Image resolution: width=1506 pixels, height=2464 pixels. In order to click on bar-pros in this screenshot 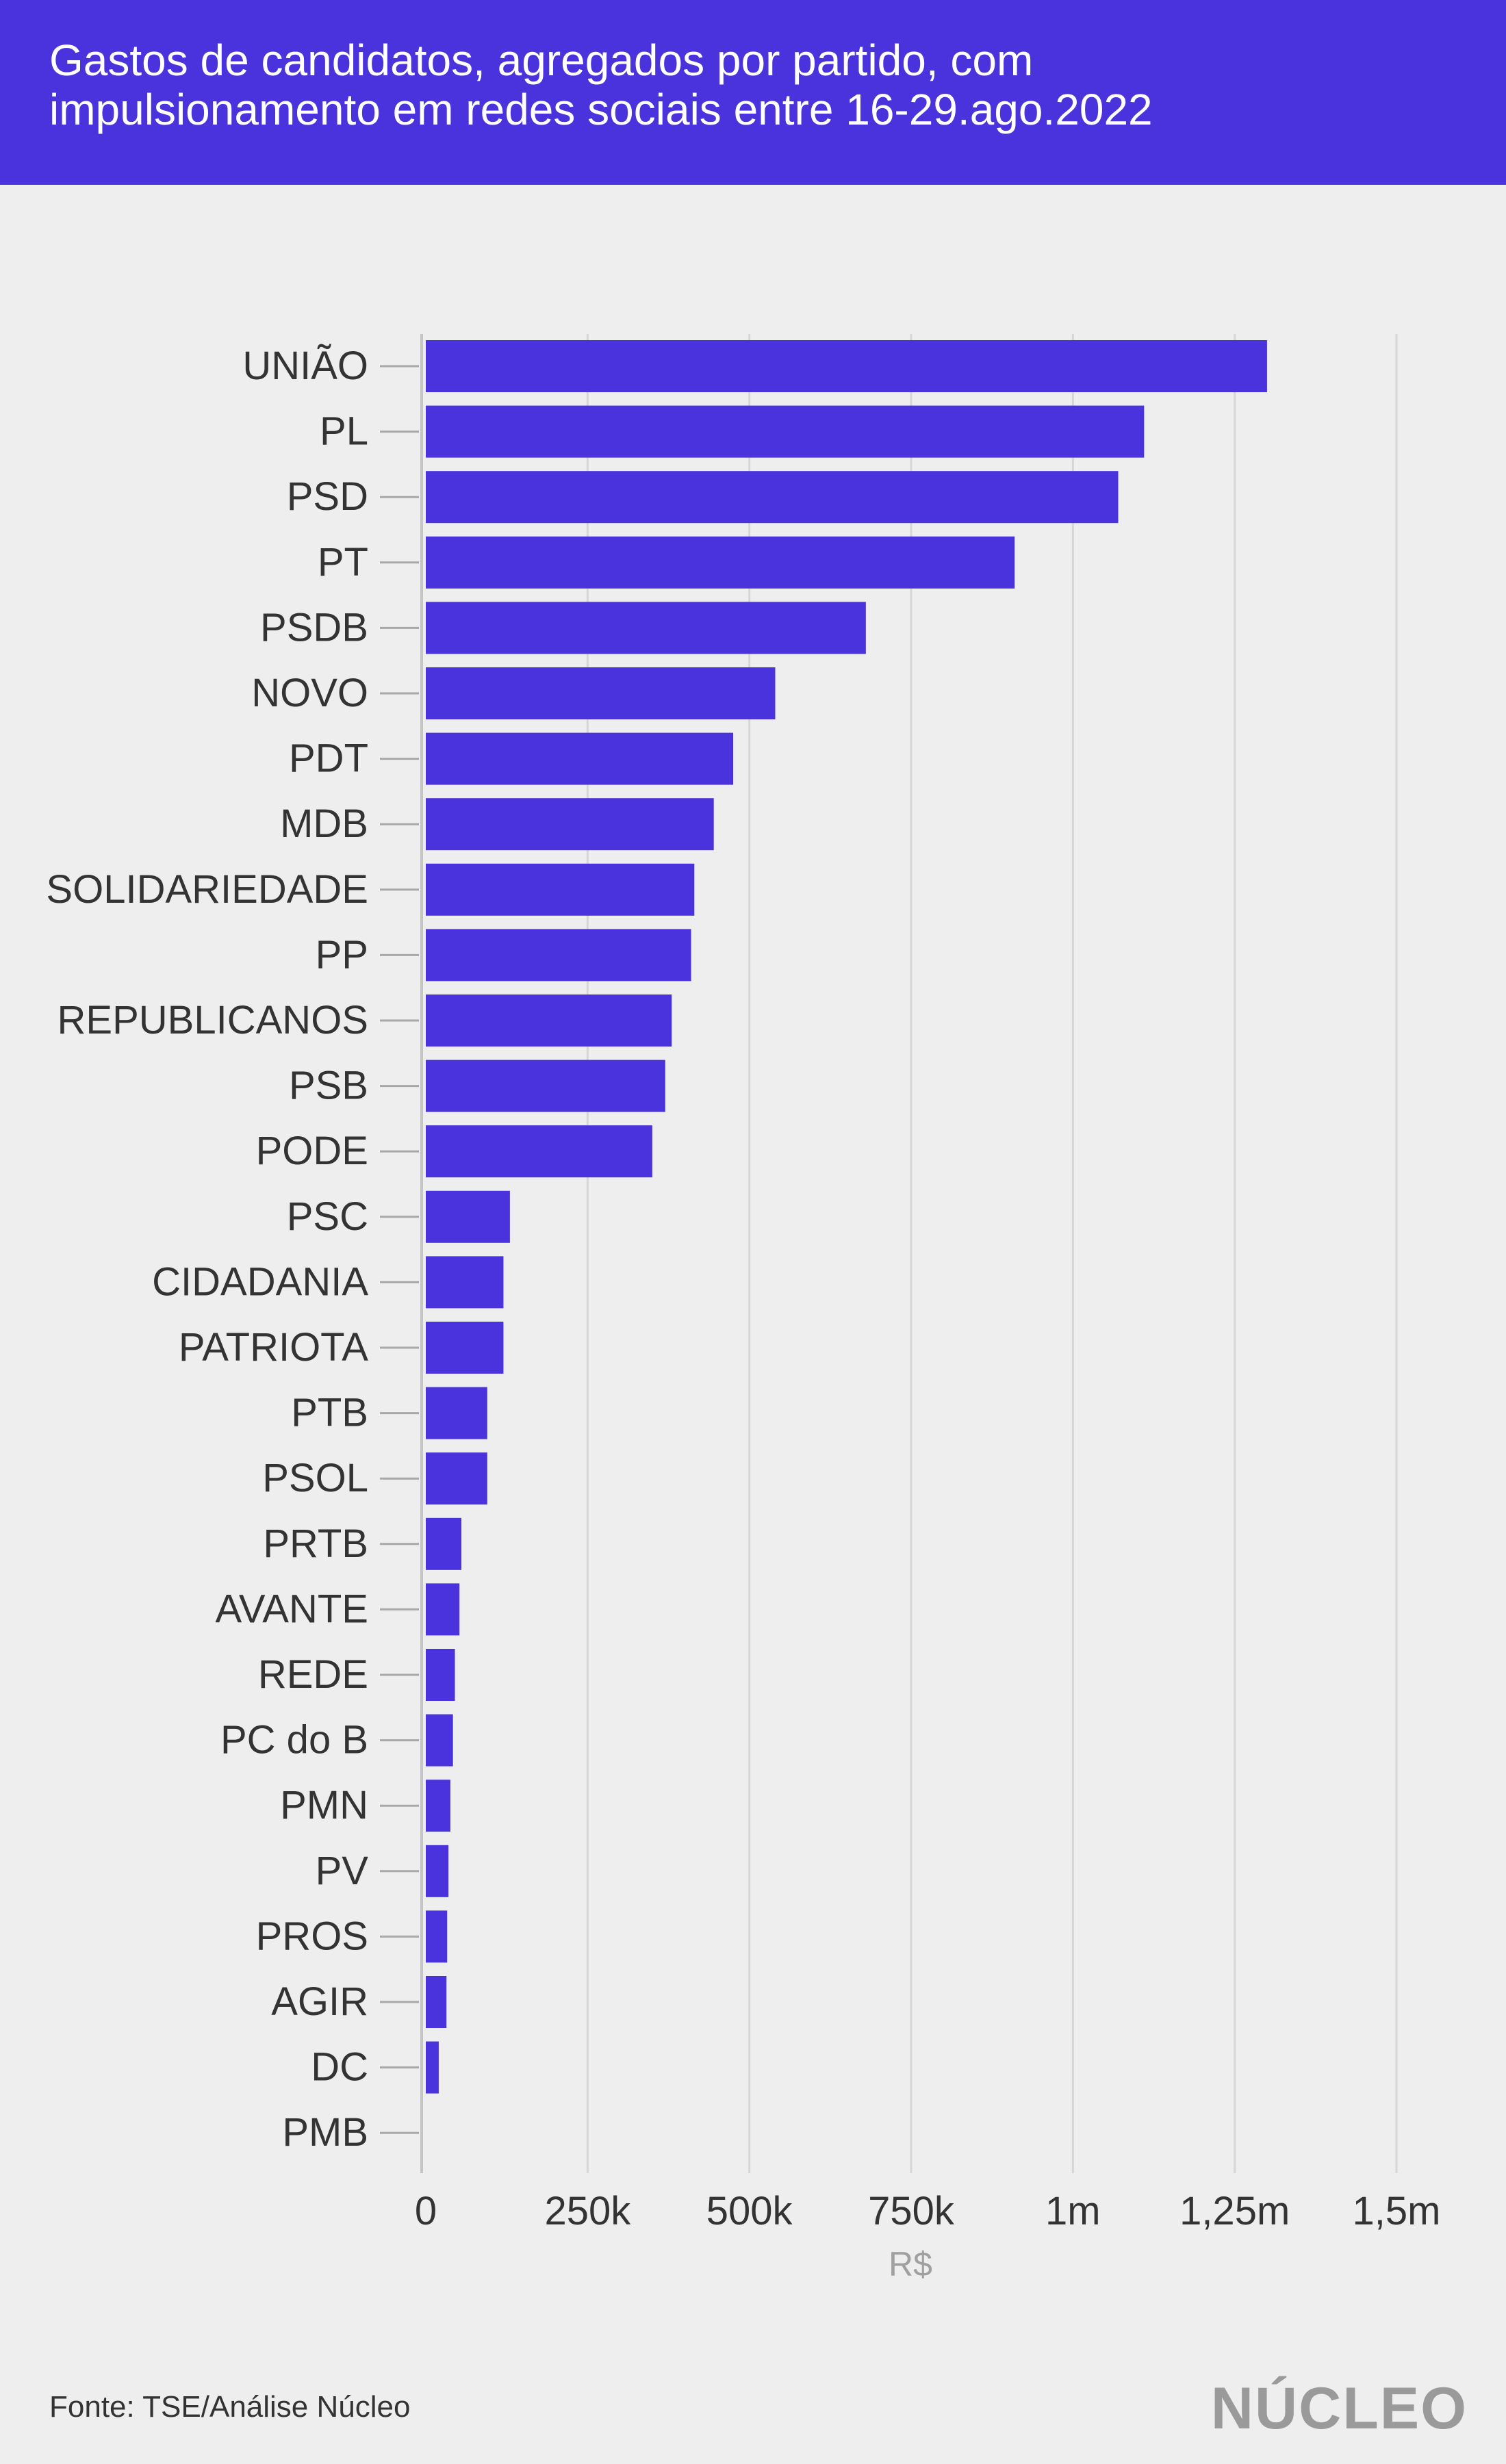, I will do `click(437, 1936)`.